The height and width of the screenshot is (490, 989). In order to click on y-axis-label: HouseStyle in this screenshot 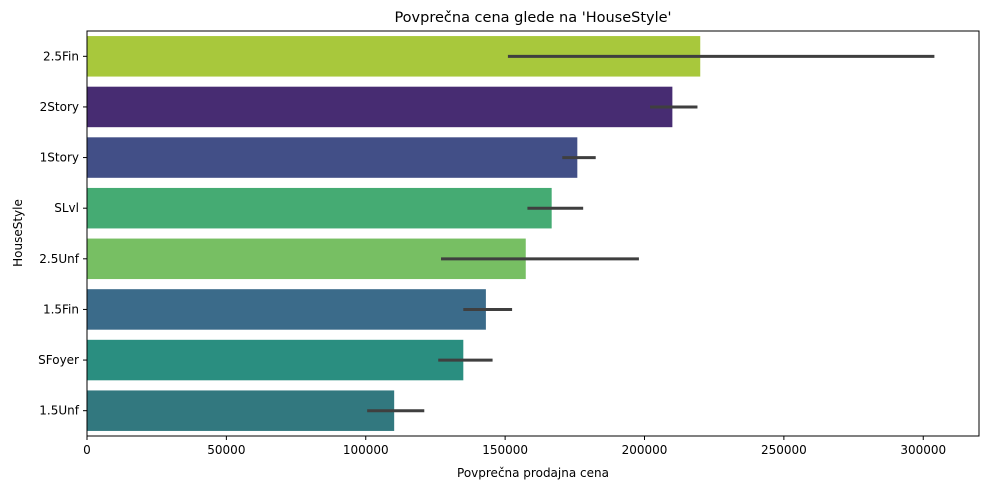, I will do `click(18, 233)`.